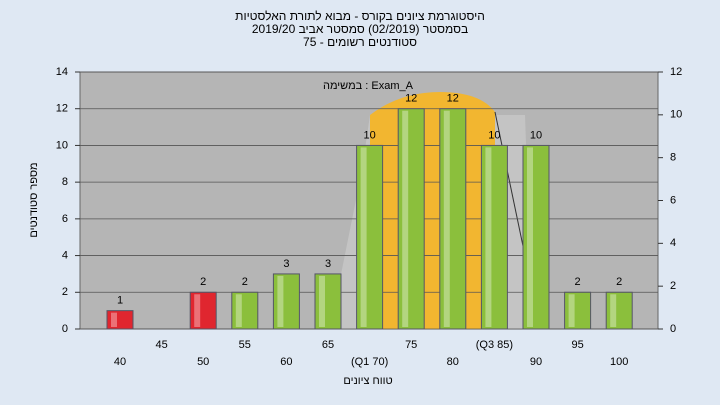  I want to click on x-tick-label: 75, so click(411, 345).